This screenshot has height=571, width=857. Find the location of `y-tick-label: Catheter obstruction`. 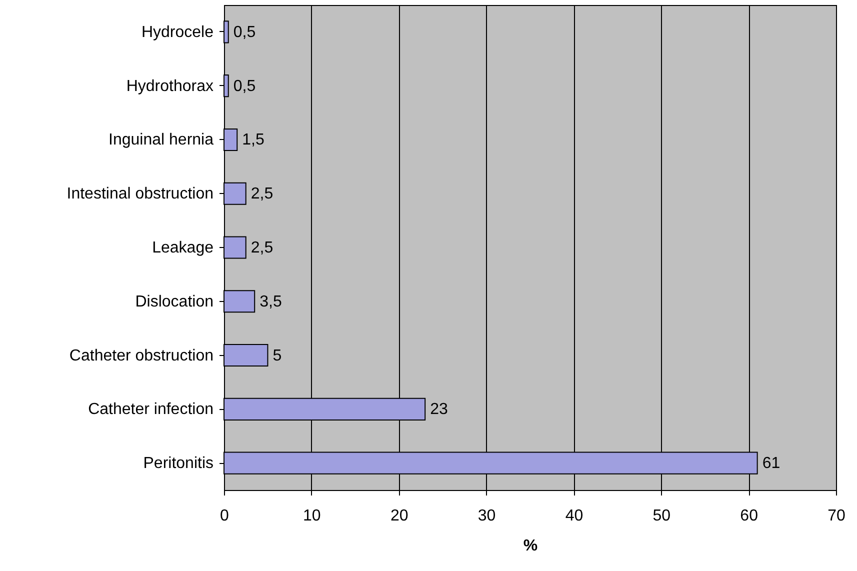

y-tick-label: Catheter obstruction is located at coordinates (141, 355).